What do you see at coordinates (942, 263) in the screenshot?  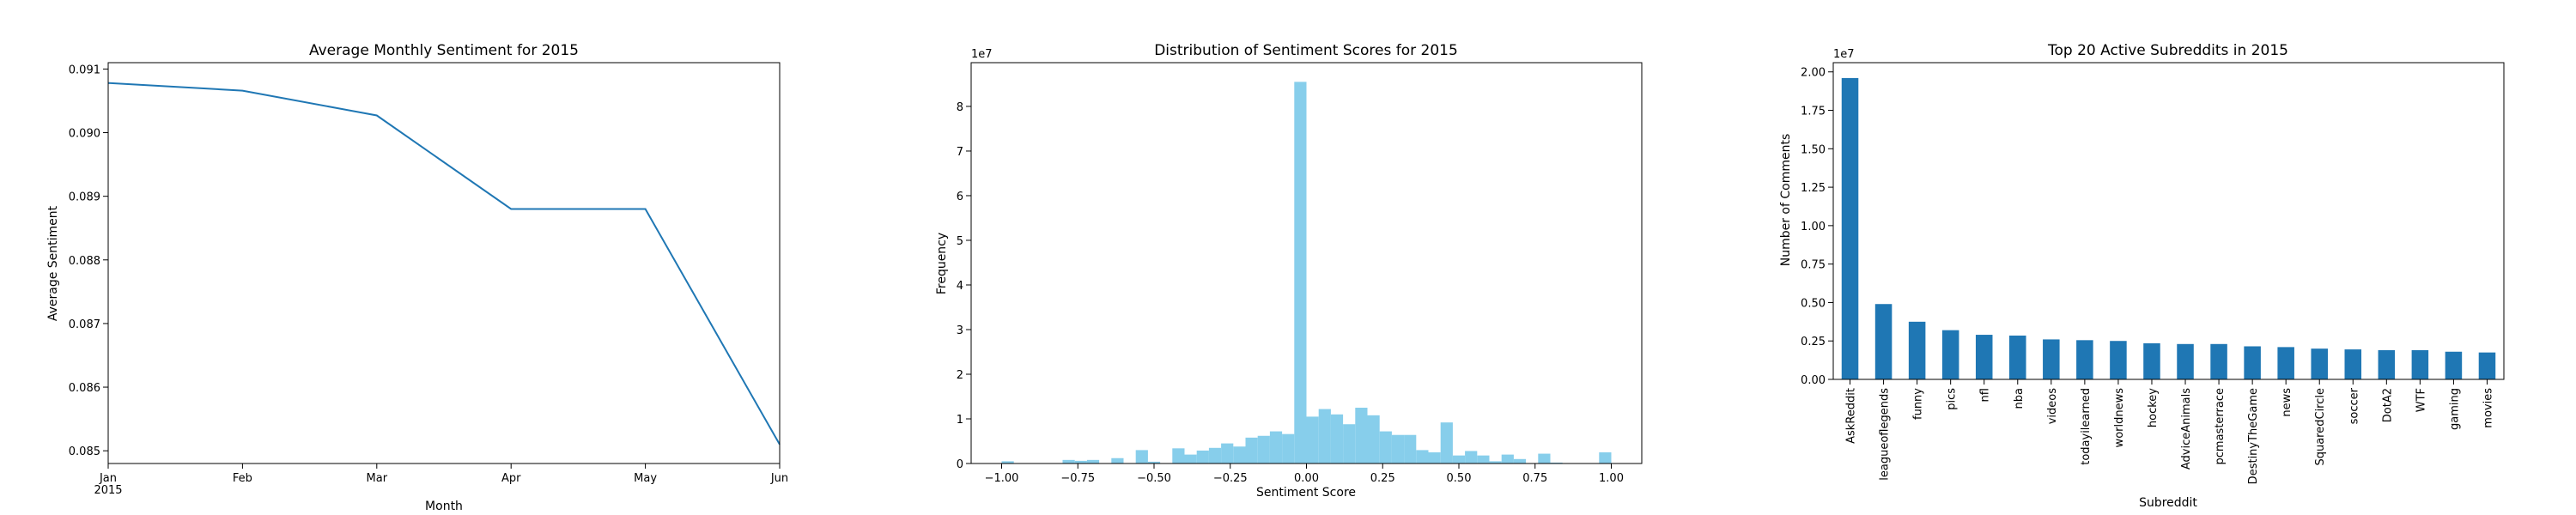 I see `y-axis-label: Frequency` at bounding box center [942, 263].